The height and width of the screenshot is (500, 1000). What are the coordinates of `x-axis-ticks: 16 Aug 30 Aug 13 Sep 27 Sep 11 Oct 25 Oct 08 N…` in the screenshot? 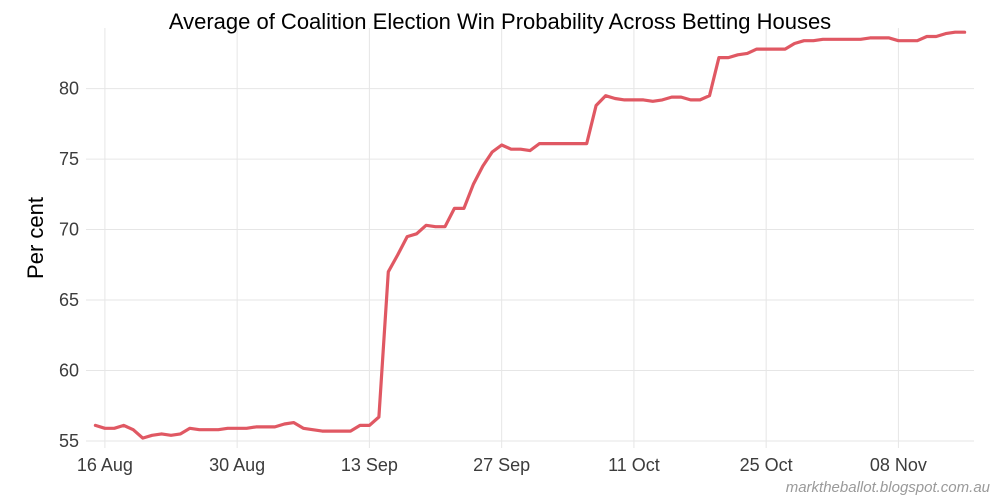 It's located at (502, 465).